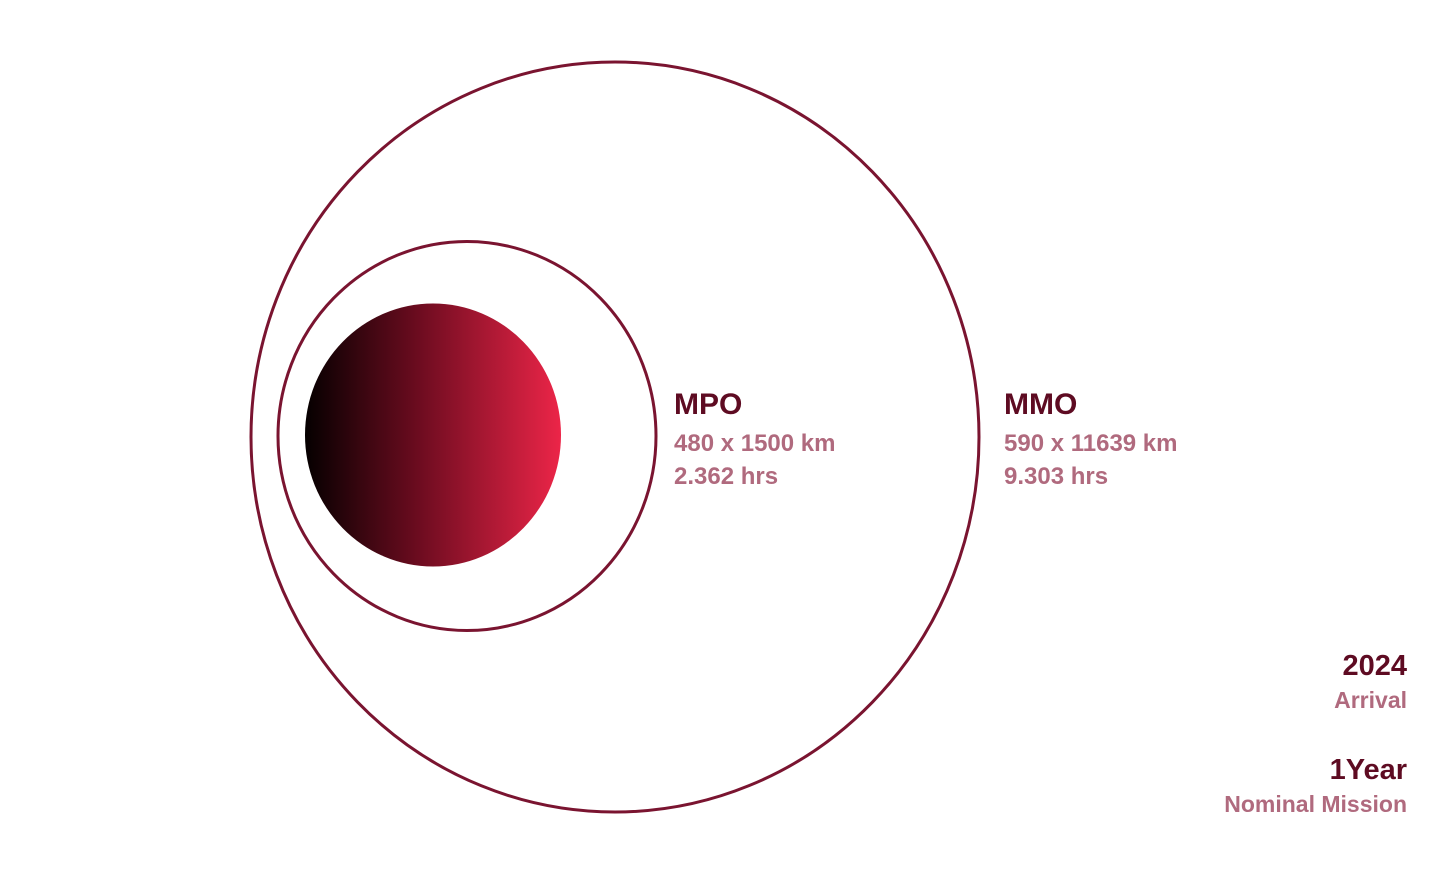 Image resolution: width=1440 pixels, height=874 pixels. I want to click on mpo-name: MPO, so click(708, 404).